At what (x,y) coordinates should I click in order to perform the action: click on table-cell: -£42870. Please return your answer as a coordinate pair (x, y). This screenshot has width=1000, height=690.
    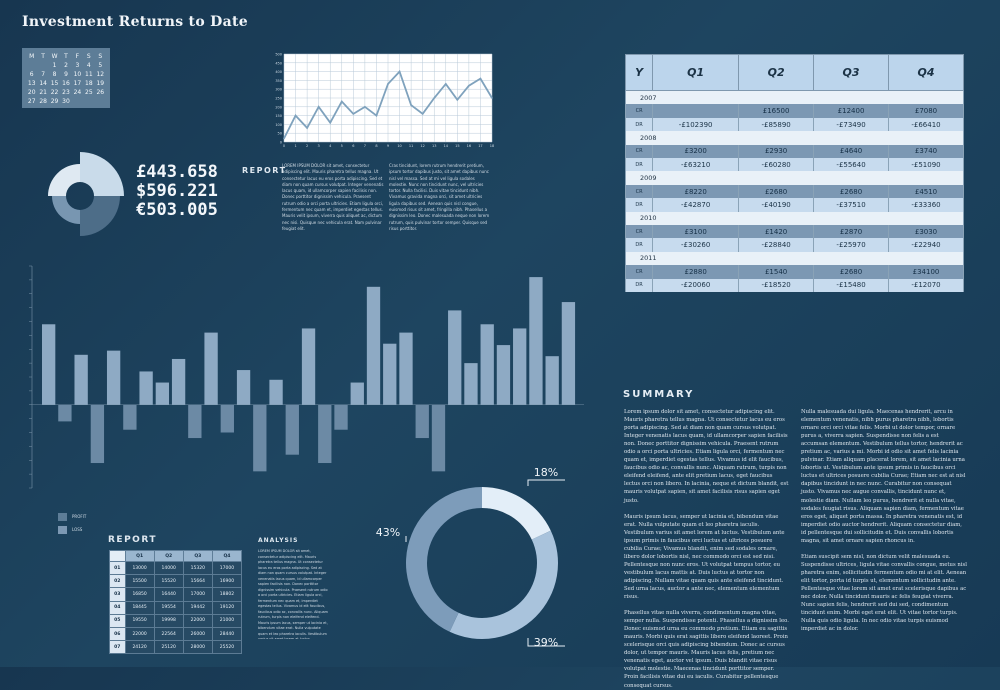
    Looking at the image, I should click on (696, 205).